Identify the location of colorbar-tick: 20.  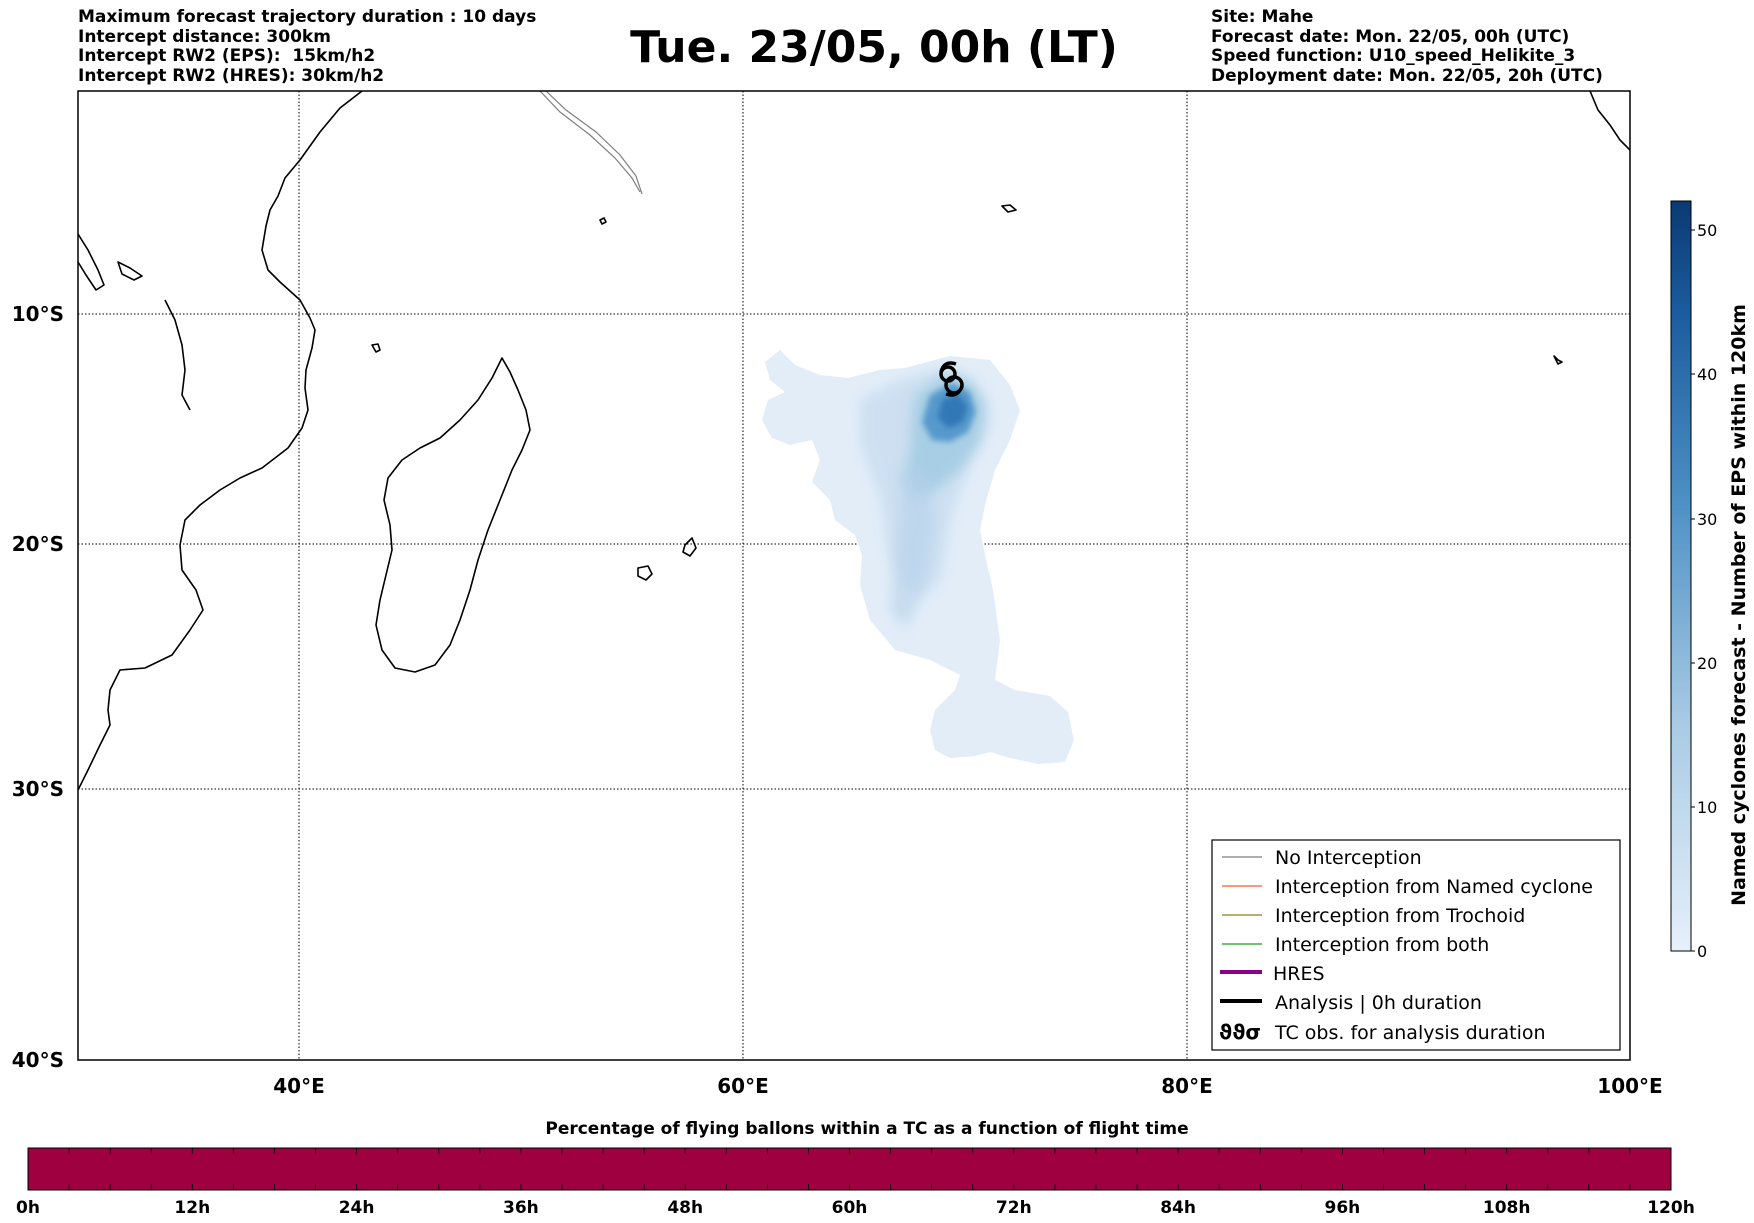
(1707, 663).